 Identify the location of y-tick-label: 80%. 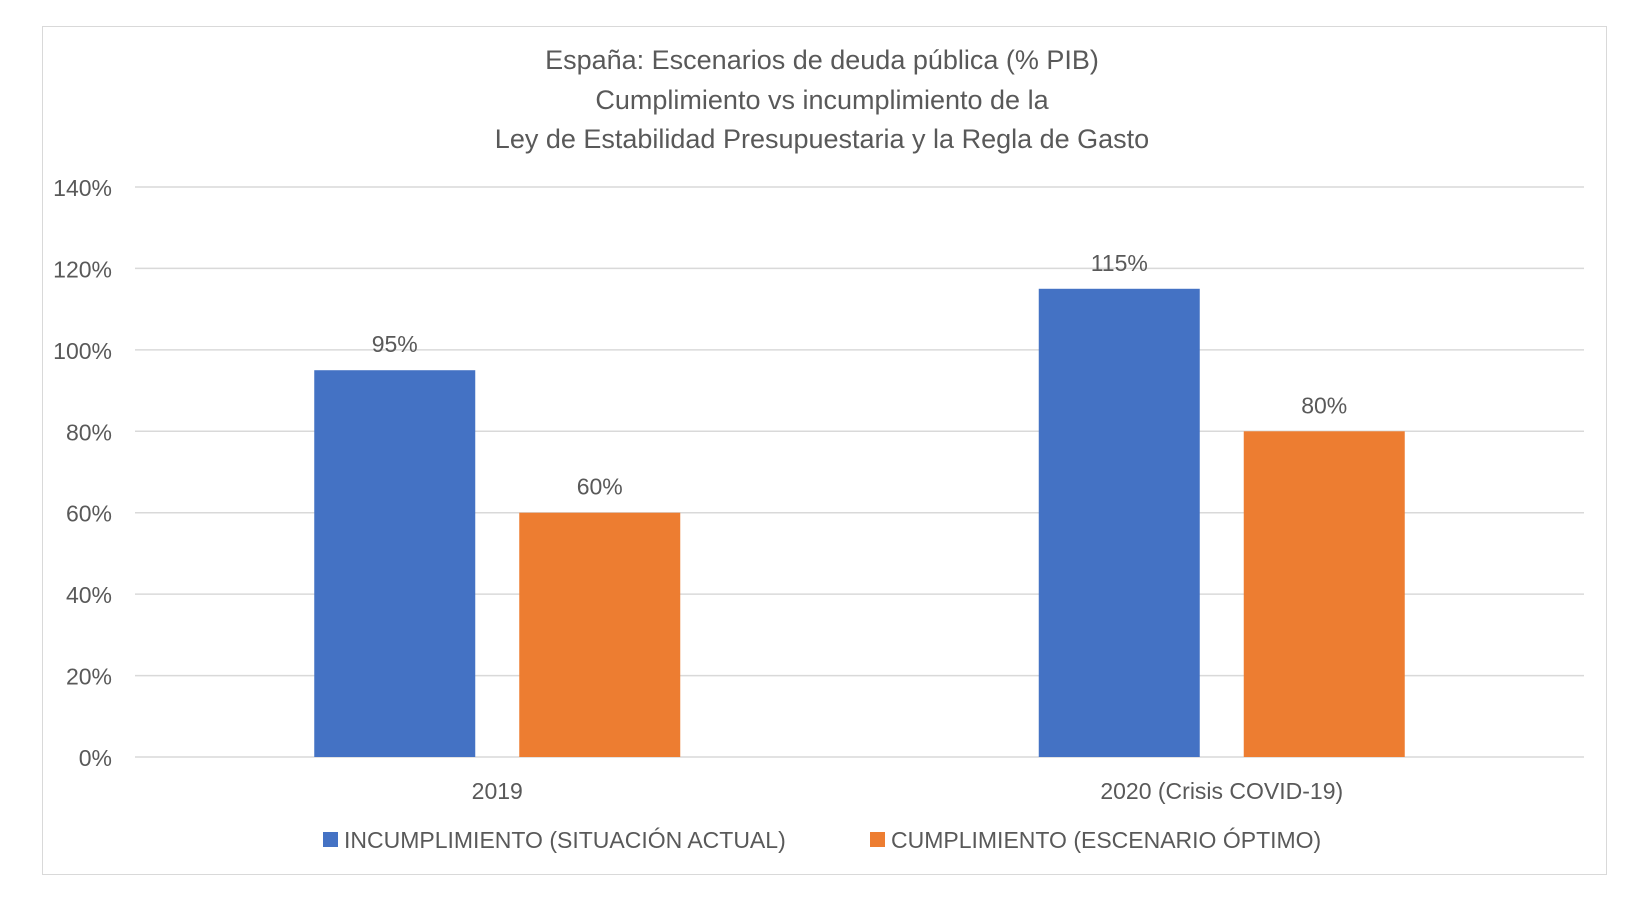
(89, 432).